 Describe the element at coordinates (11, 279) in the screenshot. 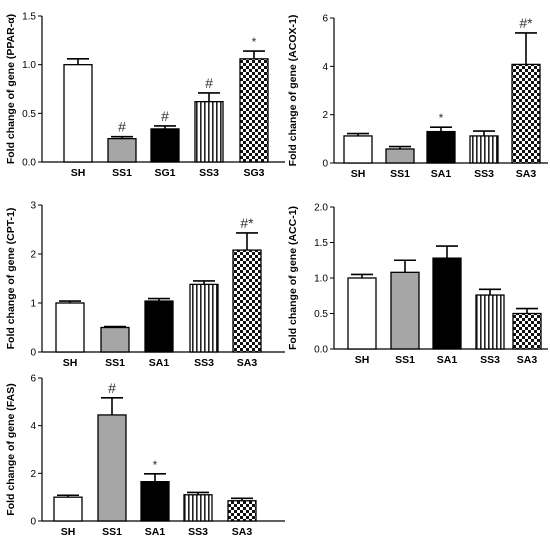

I see `y-axis-title: Fold change of gene (CPT-1)` at that location.